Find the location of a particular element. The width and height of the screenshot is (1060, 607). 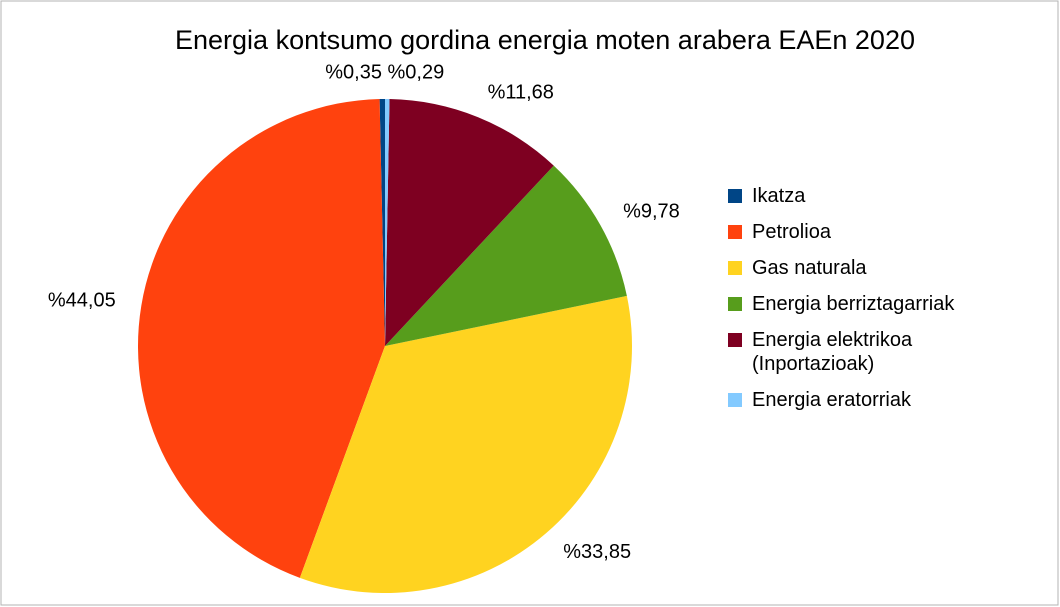

data-label: %0,35 is located at coordinates (353, 72).